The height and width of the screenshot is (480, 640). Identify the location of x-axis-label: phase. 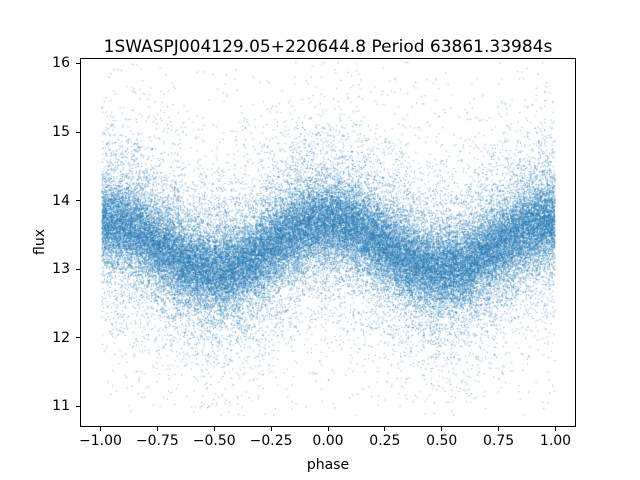
(328, 465).